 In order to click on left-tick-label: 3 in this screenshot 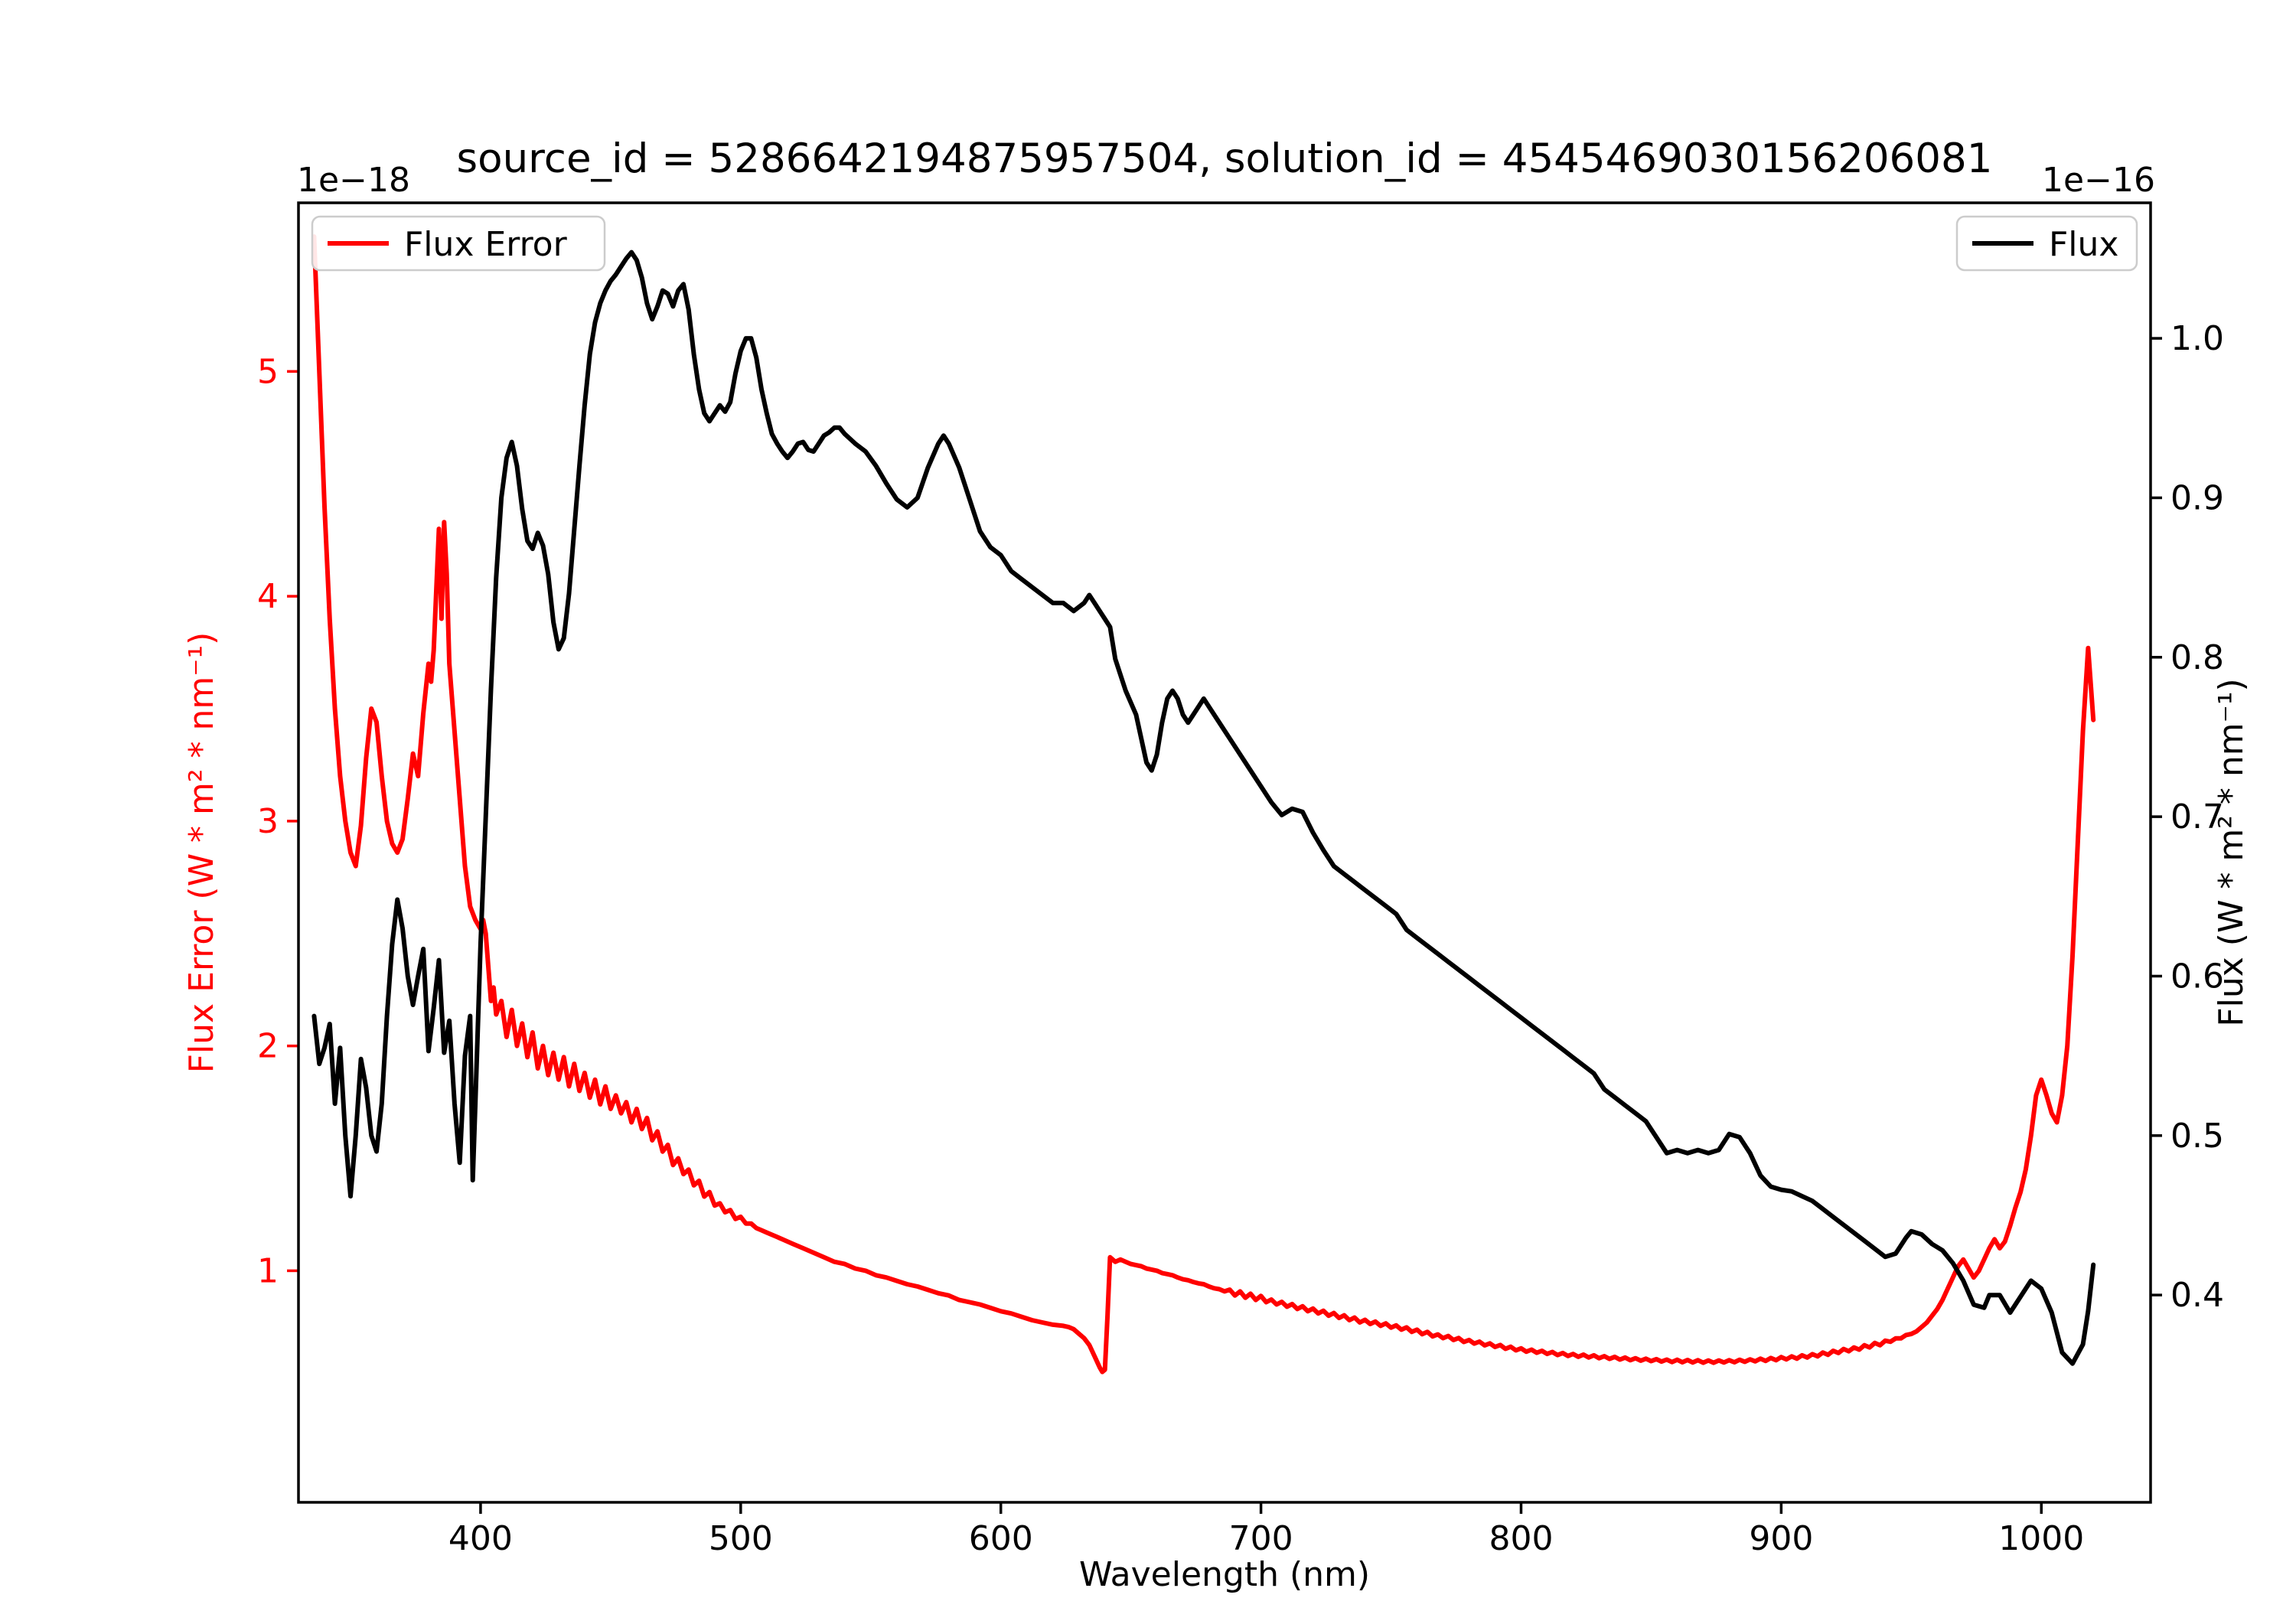, I will do `click(268, 821)`.